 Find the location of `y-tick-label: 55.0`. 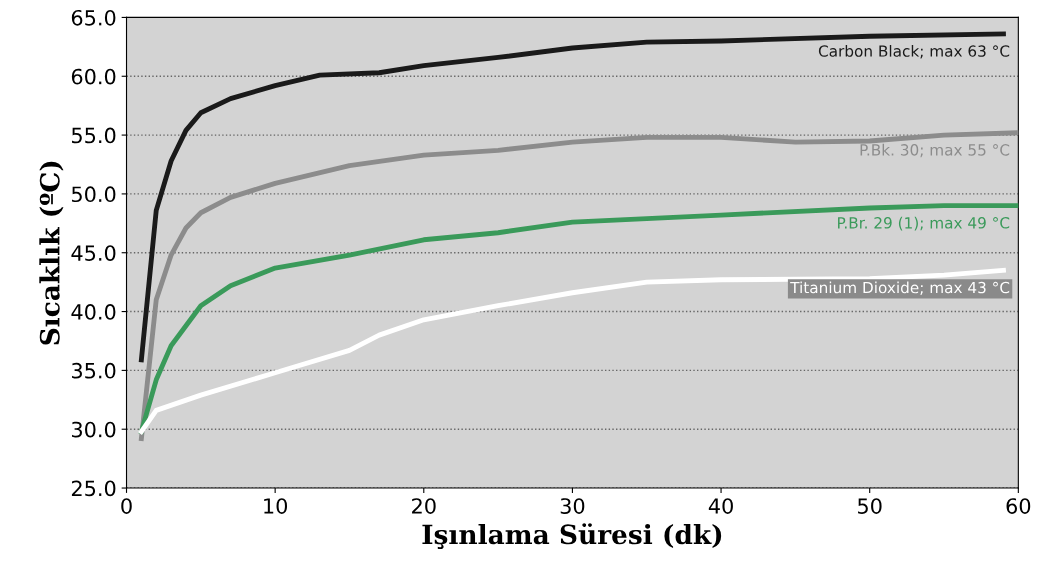

y-tick-label: 55.0 is located at coordinates (94, 135).